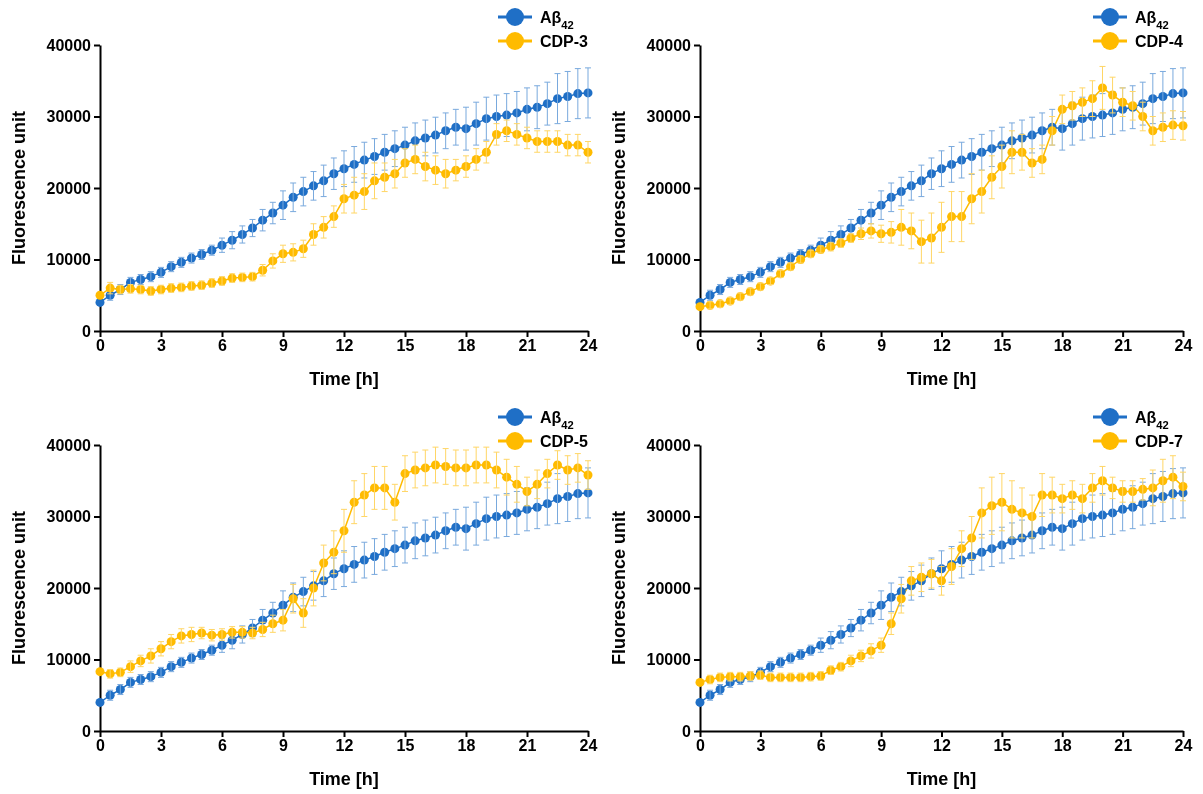 The width and height of the screenshot is (1203, 794). Describe the element at coordinates (1159, 41) in the screenshot. I see `legend-label: CDP-4` at that location.